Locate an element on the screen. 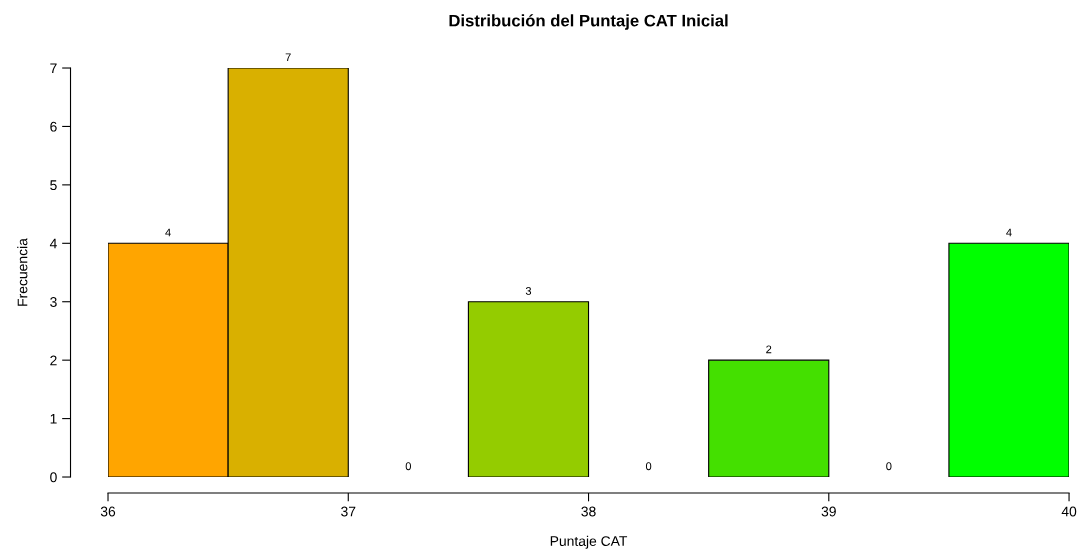 This screenshot has height=553, width=1078. y-tick-label: 5 is located at coordinates (53, 185).